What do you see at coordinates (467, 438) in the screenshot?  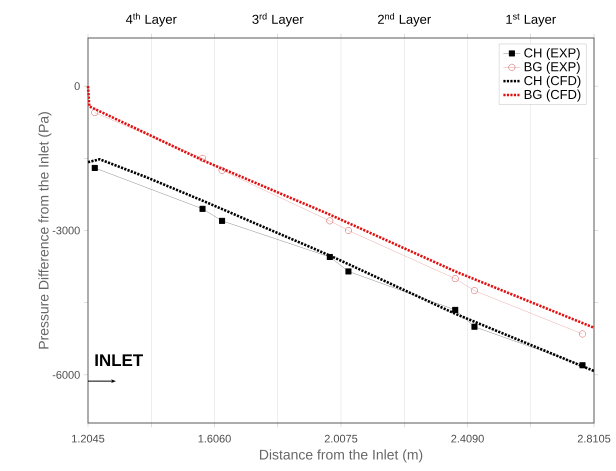 I see `x-tick-label: 2.4090` at bounding box center [467, 438].